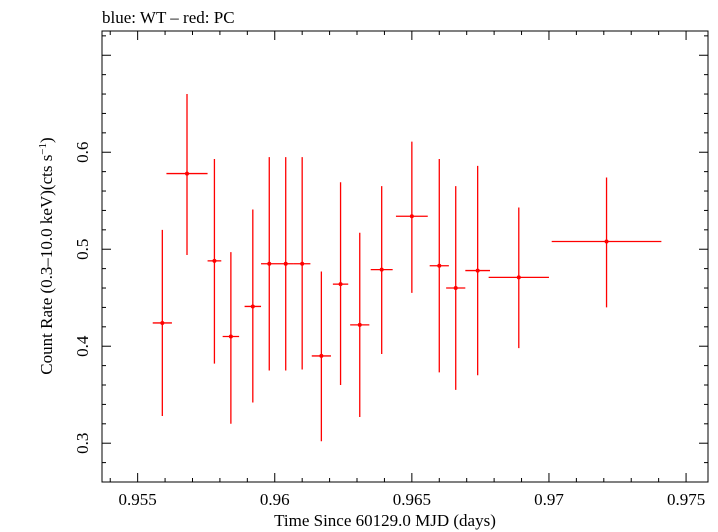  I want to click on x-tick-label: 0.965, so click(412, 499).